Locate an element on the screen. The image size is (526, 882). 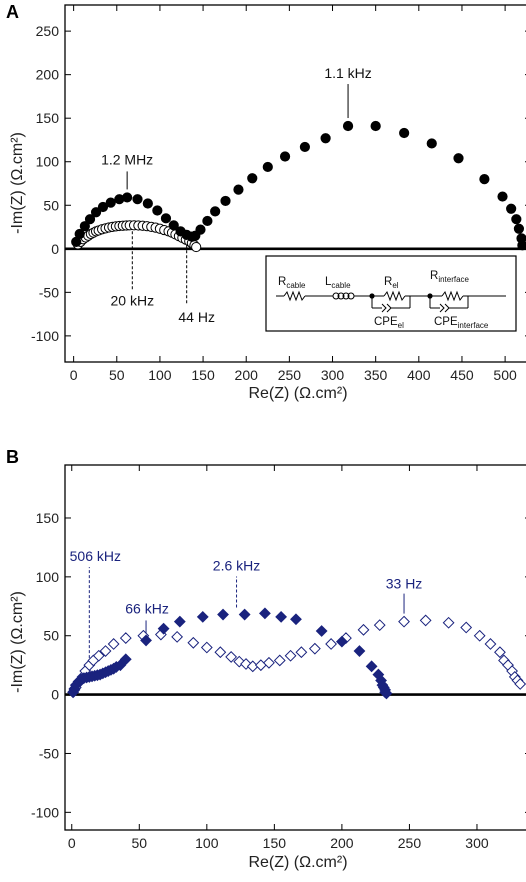
annotations-b: 506 kHz 66 kHz 2.6 kHz 33 Hz is located at coordinates (246, 603).